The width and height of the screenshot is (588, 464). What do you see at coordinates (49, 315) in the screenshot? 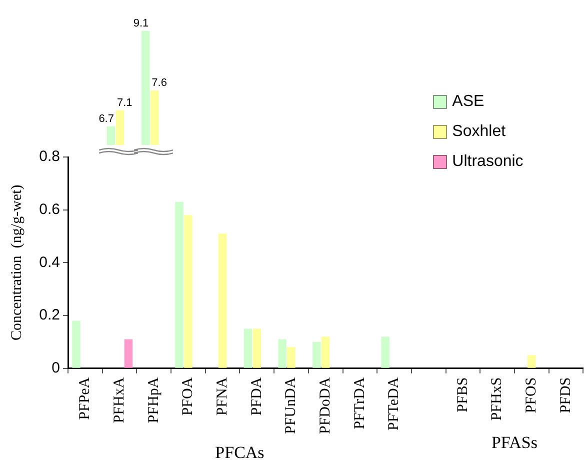
I see `y-tick-label: 0.2` at bounding box center [49, 315].